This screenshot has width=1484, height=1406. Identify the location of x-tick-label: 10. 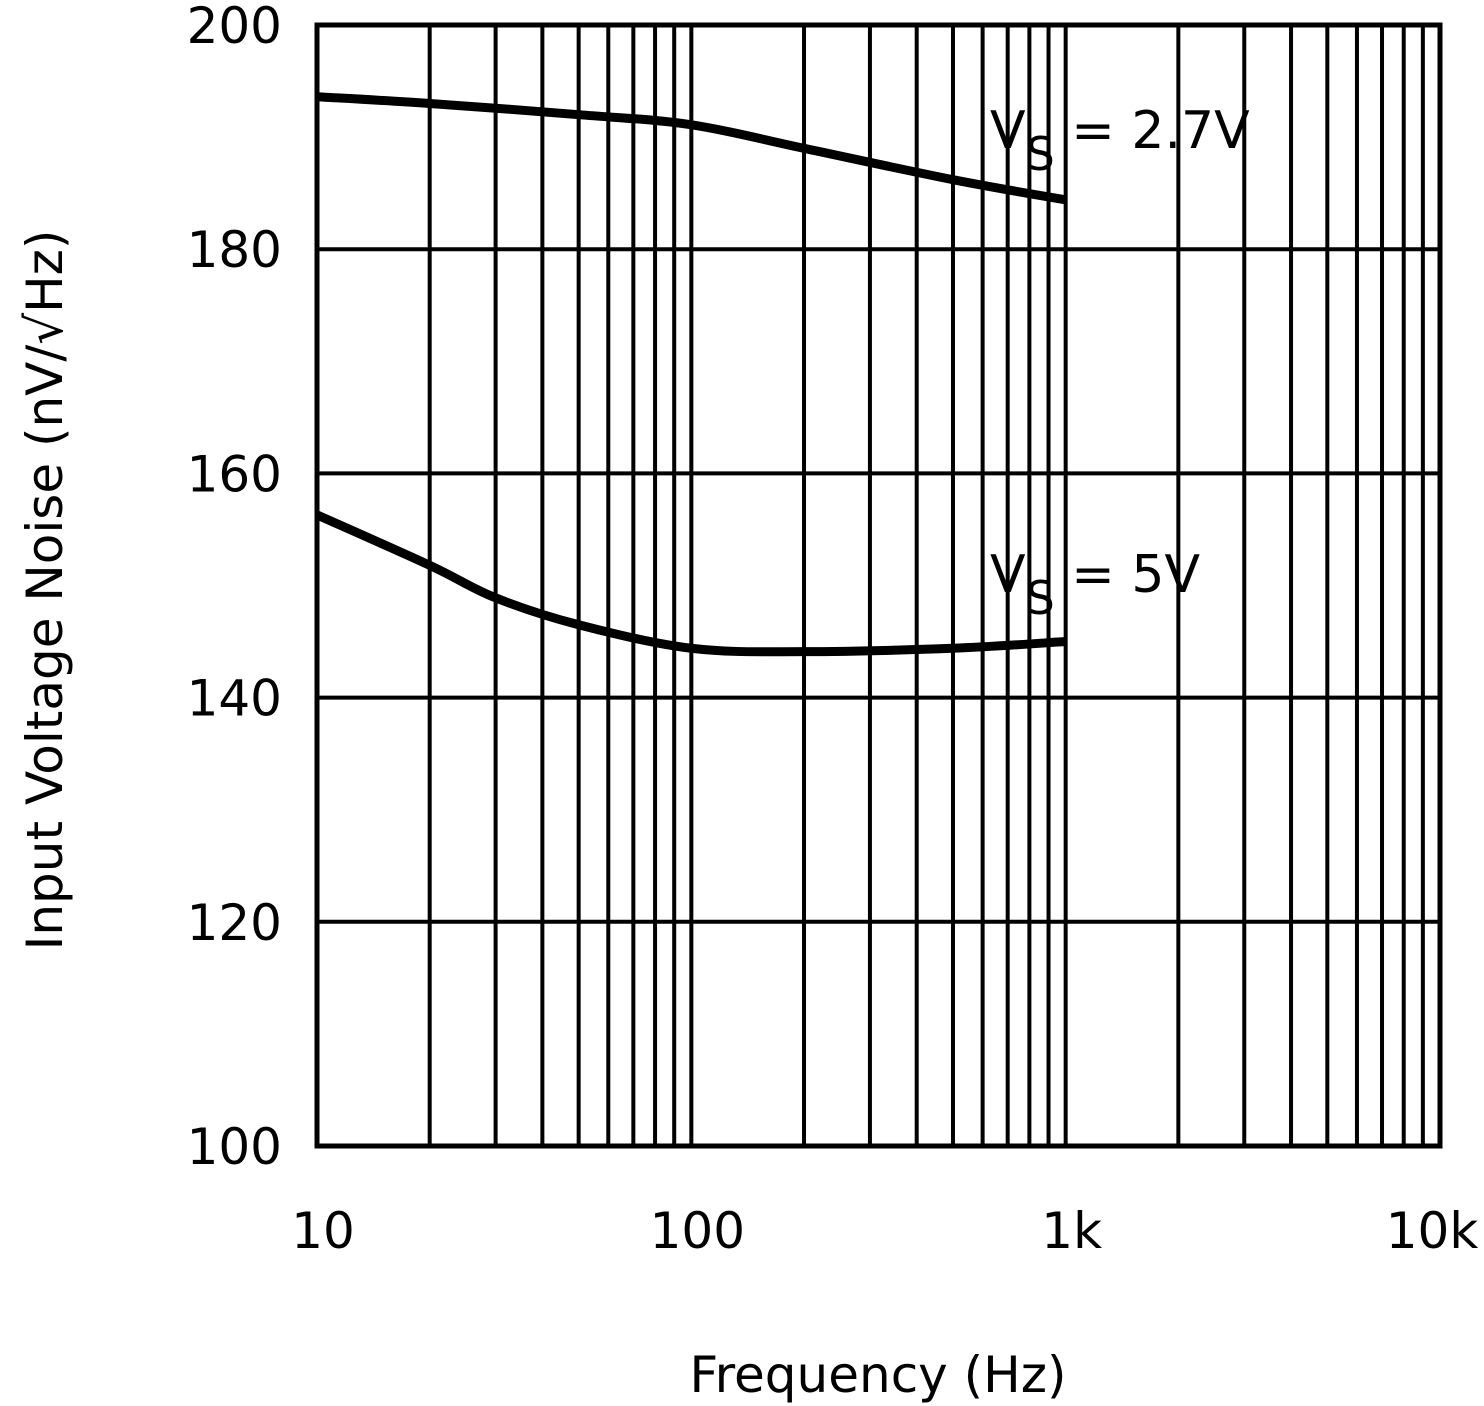
(323, 1231).